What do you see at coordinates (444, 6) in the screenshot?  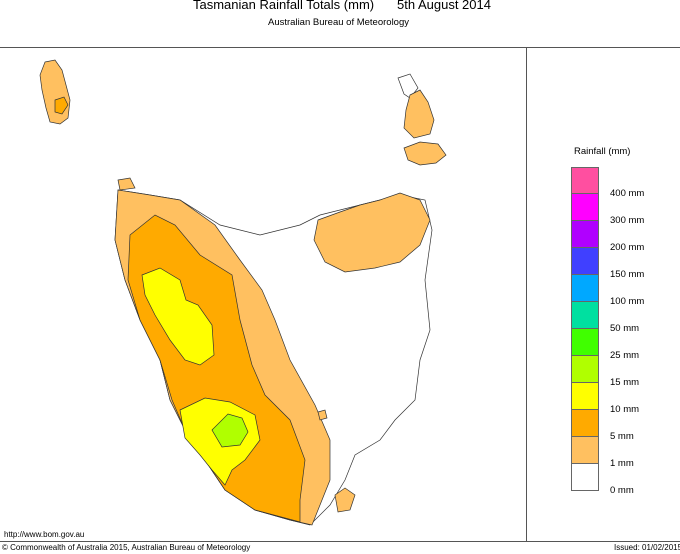 I see `map-date: 5th August 2014` at bounding box center [444, 6].